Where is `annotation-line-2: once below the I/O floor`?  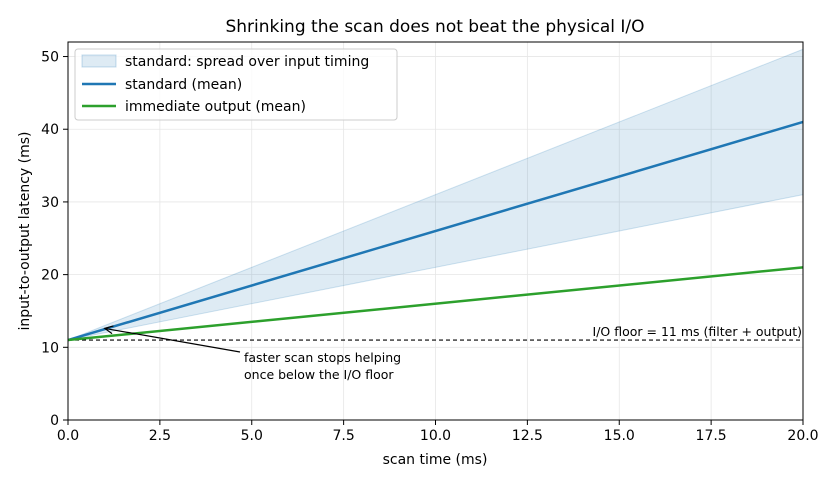
annotation-line-2: once below the I/O floor is located at coordinates (319, 374).